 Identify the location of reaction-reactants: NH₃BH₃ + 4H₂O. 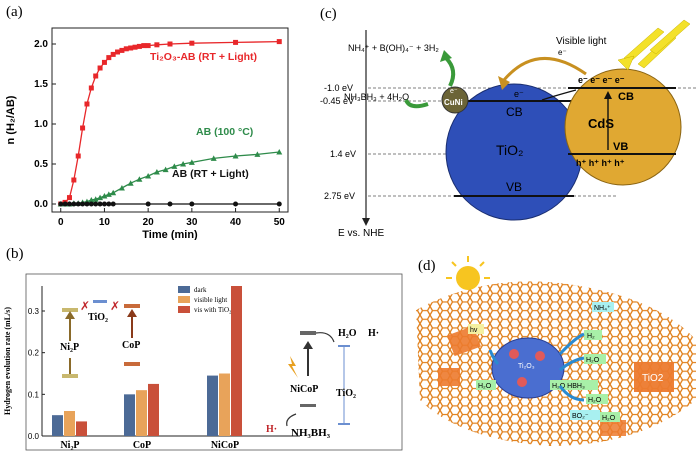
(376, 97).